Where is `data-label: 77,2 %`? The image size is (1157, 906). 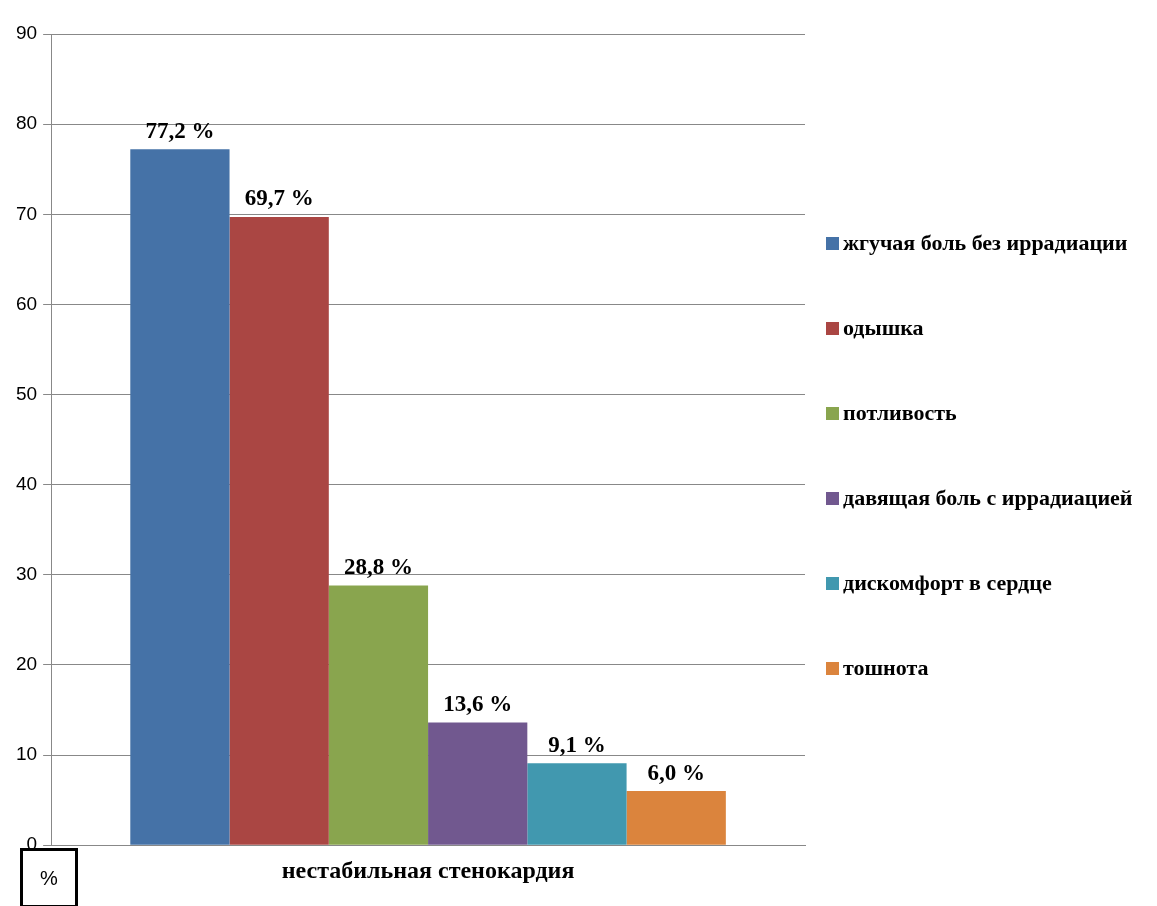 data-label: 77,2 % is located at coordinates (180, 130).